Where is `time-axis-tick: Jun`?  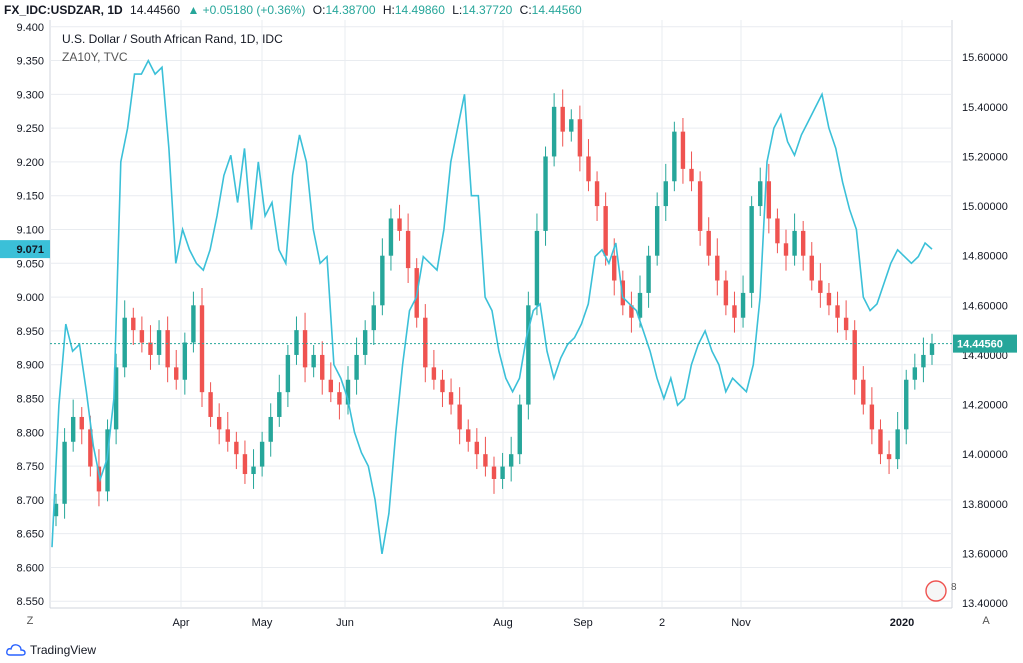
time-axis-tick: Jun is located at coordinates (345, 623).